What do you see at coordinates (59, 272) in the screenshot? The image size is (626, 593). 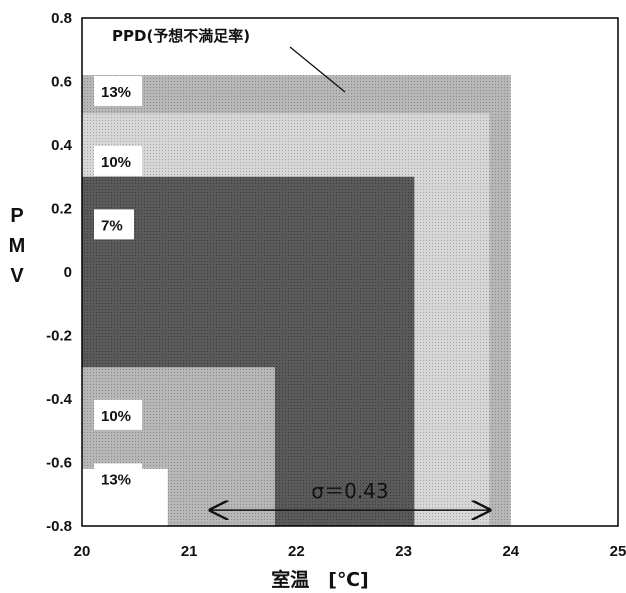 I see `y-tick-labels: 0.8 0.6 0.4 0.2 0 -0.2 -0.4 -0.6 -0.8` at bounding box center [59, 272].